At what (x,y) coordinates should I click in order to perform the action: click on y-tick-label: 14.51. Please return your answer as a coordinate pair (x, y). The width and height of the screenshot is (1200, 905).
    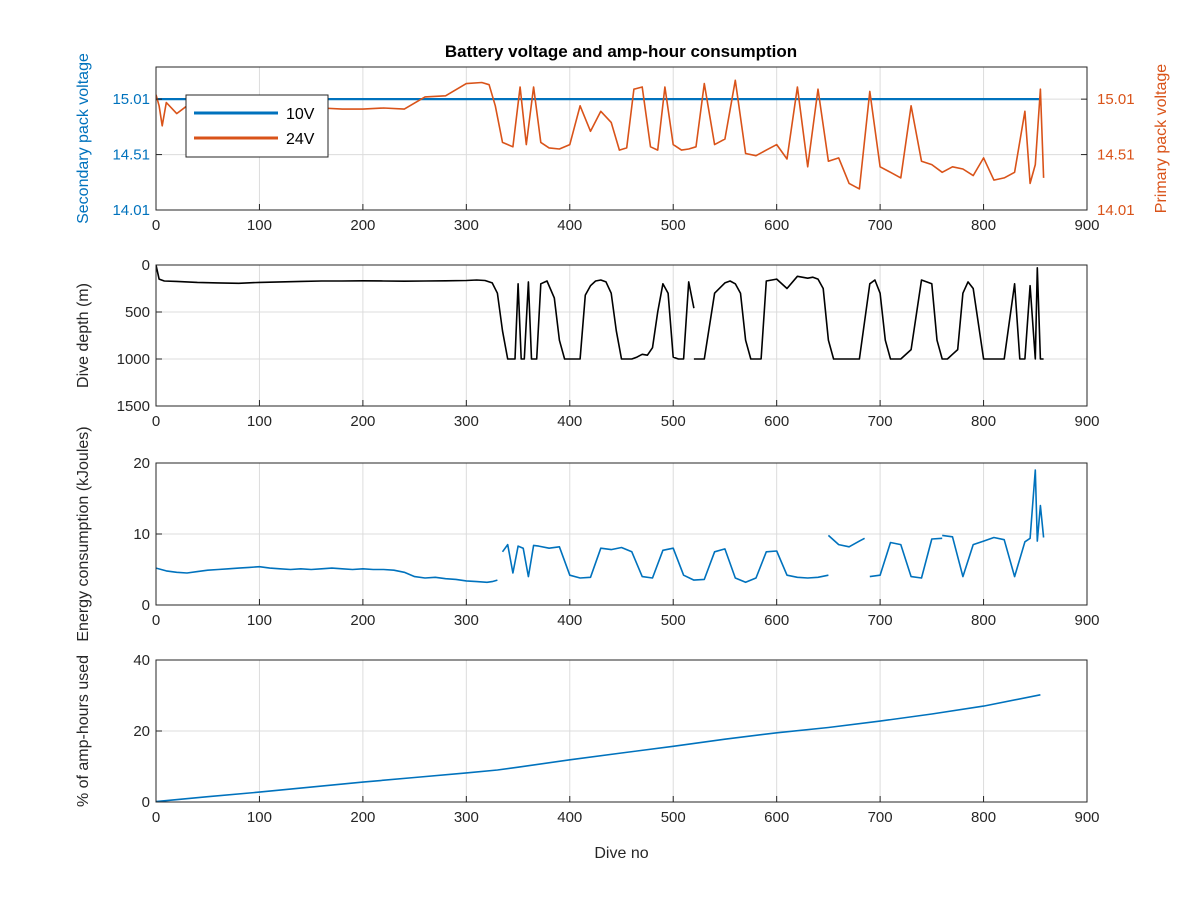
    Looking at the image, I should click on (131, 155).